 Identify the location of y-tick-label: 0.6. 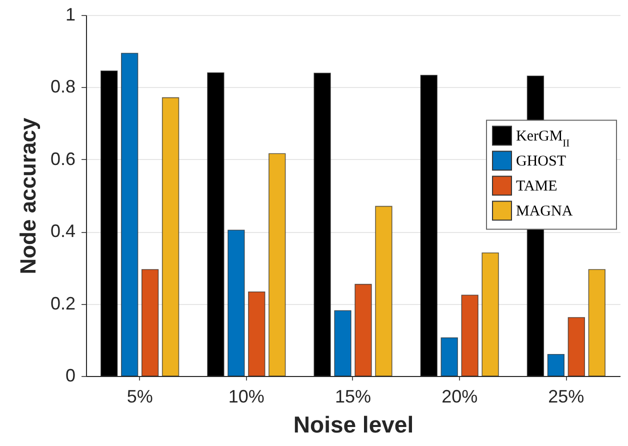
(63, 158).